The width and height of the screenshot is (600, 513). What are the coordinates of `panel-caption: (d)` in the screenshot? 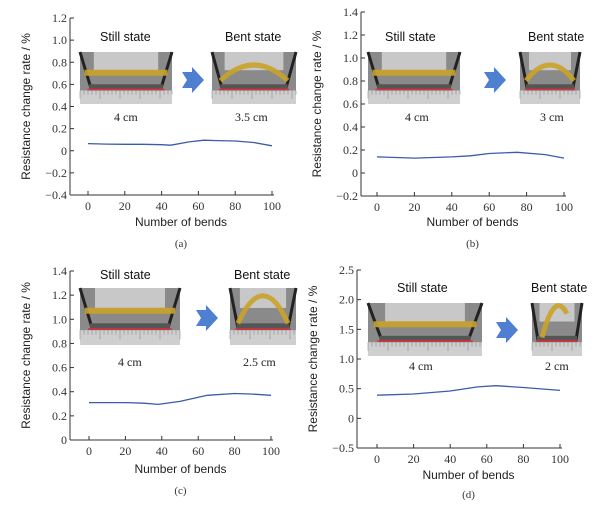 It's located at (468, 495).